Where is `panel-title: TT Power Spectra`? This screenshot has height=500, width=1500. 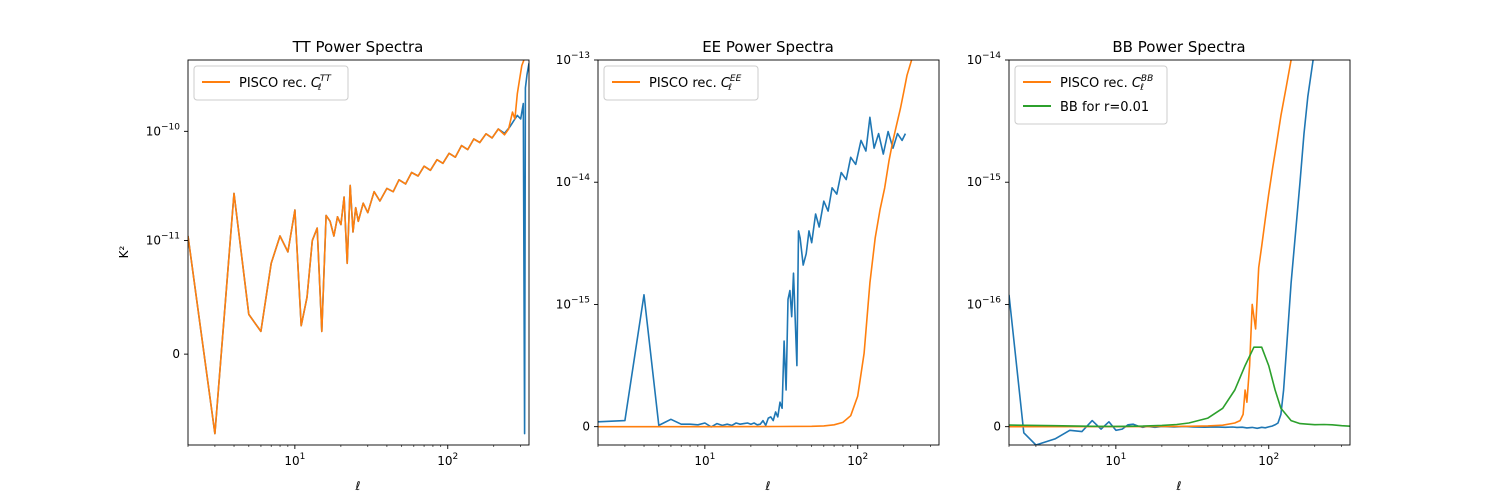
panel-title: TT Power Spectra is located at coordinates (358, 47).